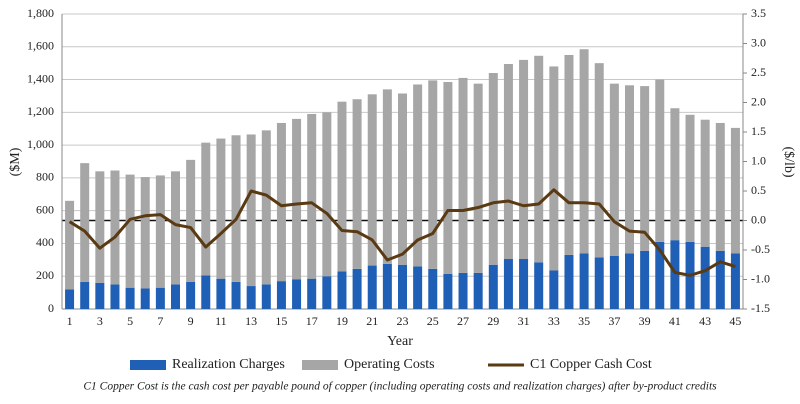 This screenshot has width=800, height=404. I want to click on y-tick-label: 1,600, so click(40, 46).